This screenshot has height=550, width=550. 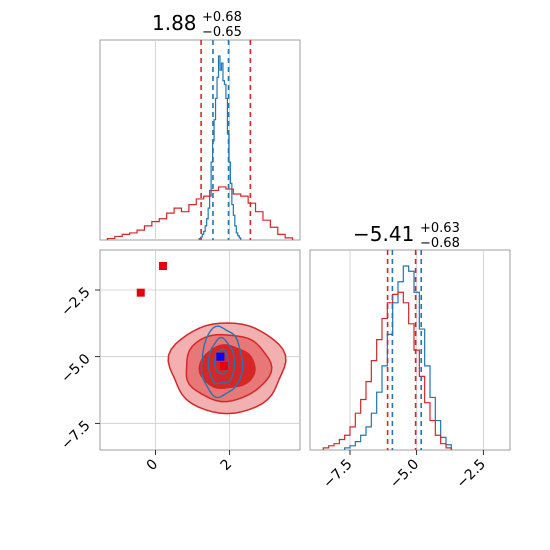 What do you see at coordinates (471, 473) in the screenshot?
I see `x-tick-label: −2.5` at bounding box center [471, 473].